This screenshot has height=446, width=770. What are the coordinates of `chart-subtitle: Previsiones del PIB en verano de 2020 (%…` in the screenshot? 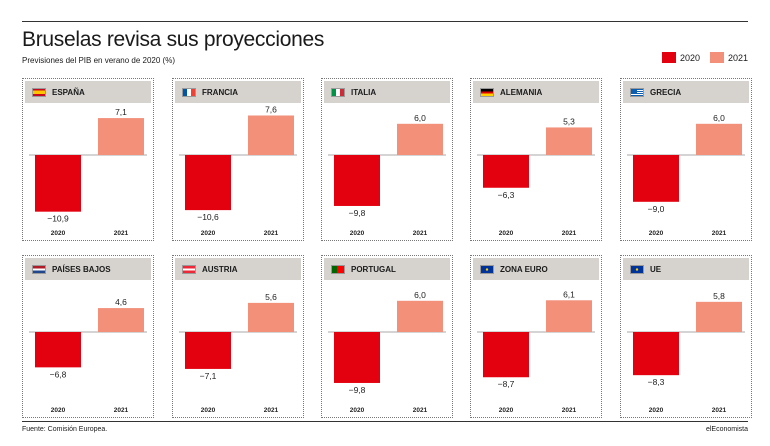 It's located at (98, 60).